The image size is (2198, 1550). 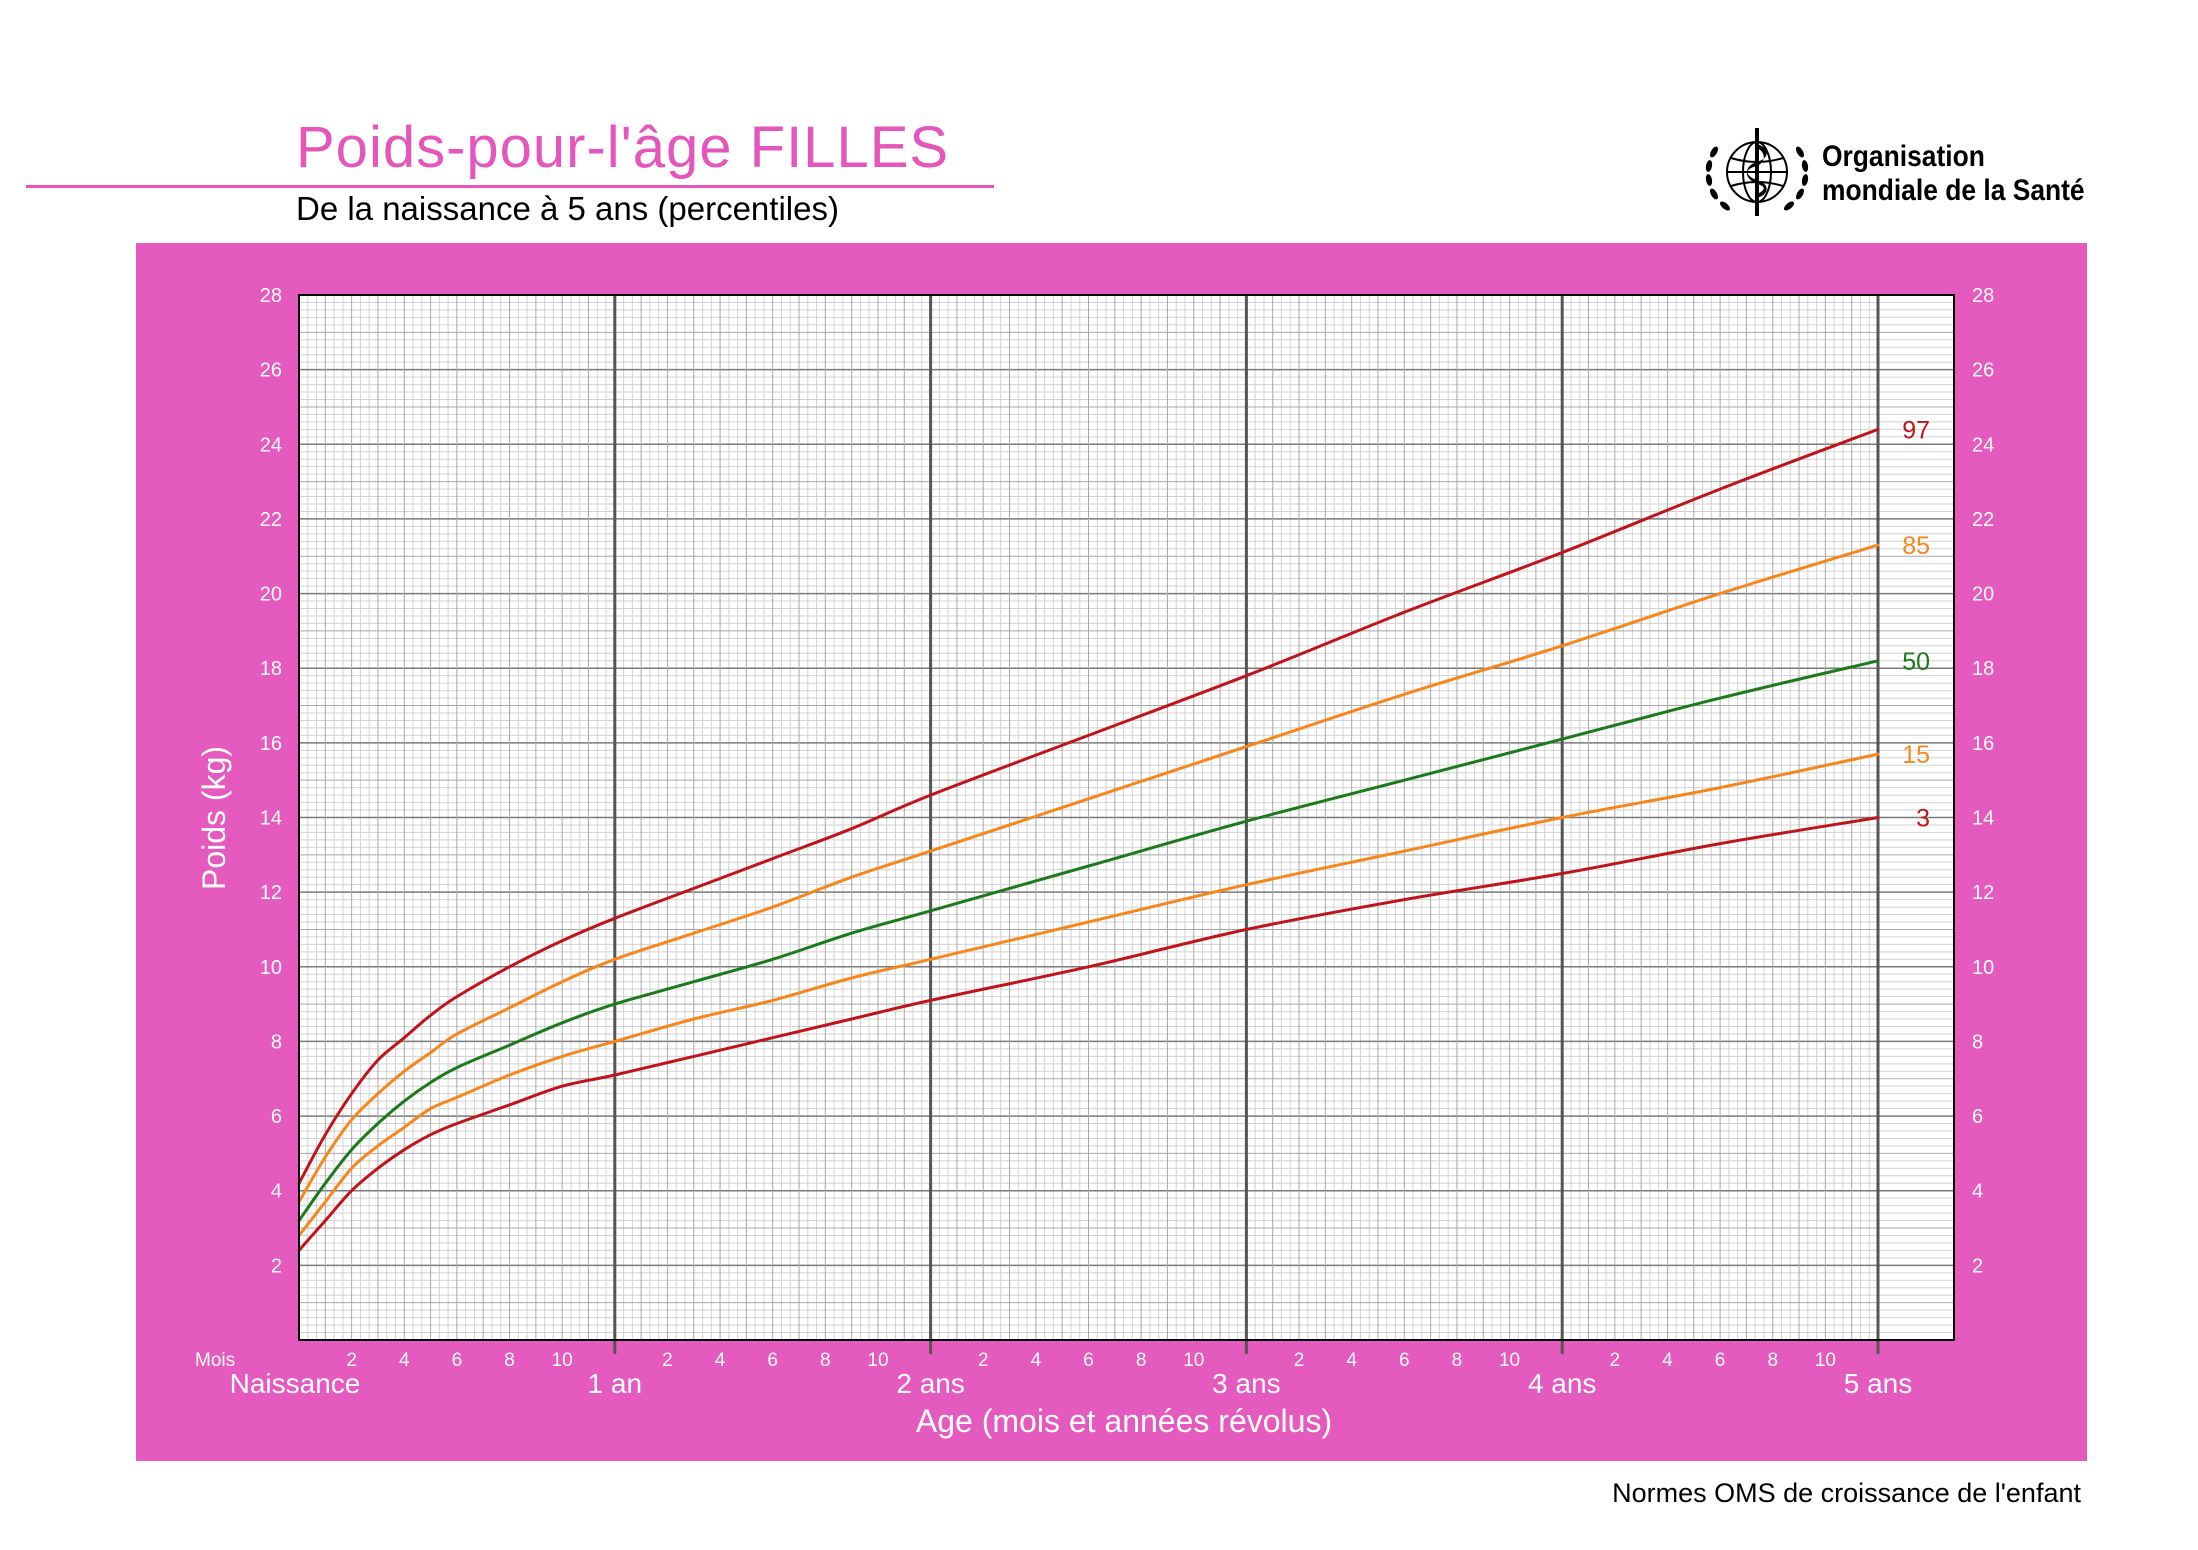 What do you see at coordinates (271, 669) in the screenshot?
I see `y-tick-label-left: 18` at bounding box center [271, 669].